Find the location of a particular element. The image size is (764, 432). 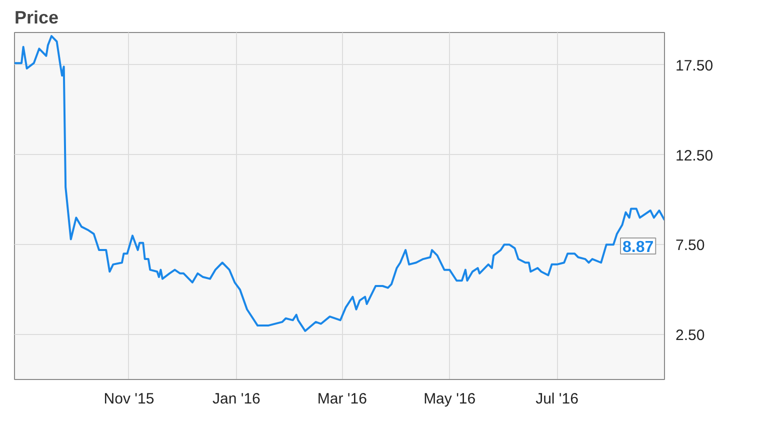

chart-title: Price is located at coordinates (36, 18).